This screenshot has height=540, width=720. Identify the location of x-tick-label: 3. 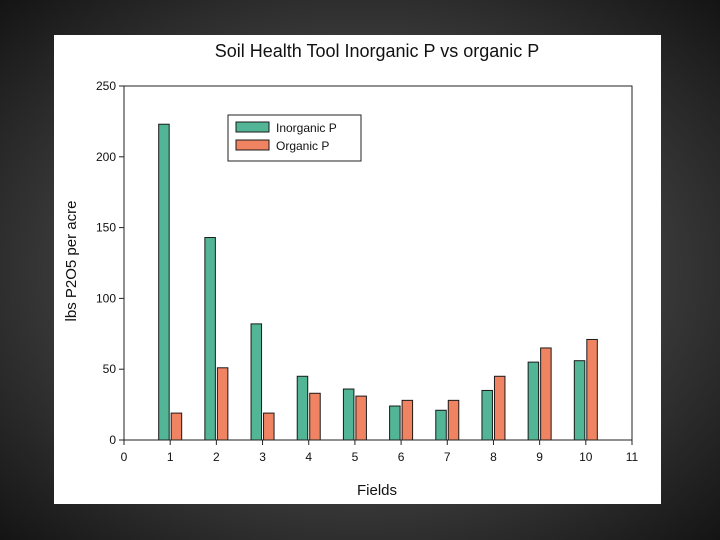
(262, 457).